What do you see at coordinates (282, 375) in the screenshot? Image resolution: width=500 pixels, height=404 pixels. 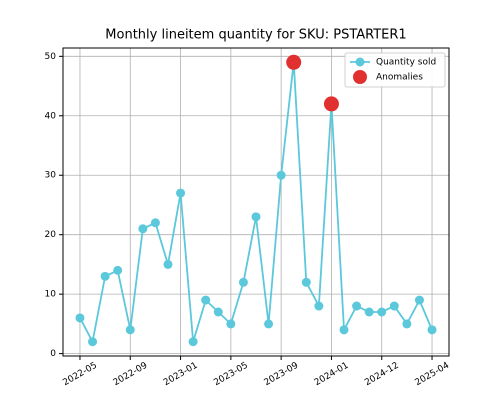 I see `x-tick-label: 2023-09` at bounding box center [282, 375].